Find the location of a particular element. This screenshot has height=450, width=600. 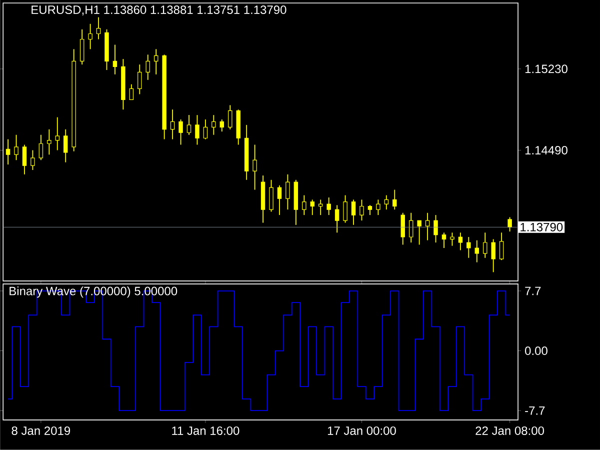

y-tick-label: 7.7 is located at coordinates (533, 291).